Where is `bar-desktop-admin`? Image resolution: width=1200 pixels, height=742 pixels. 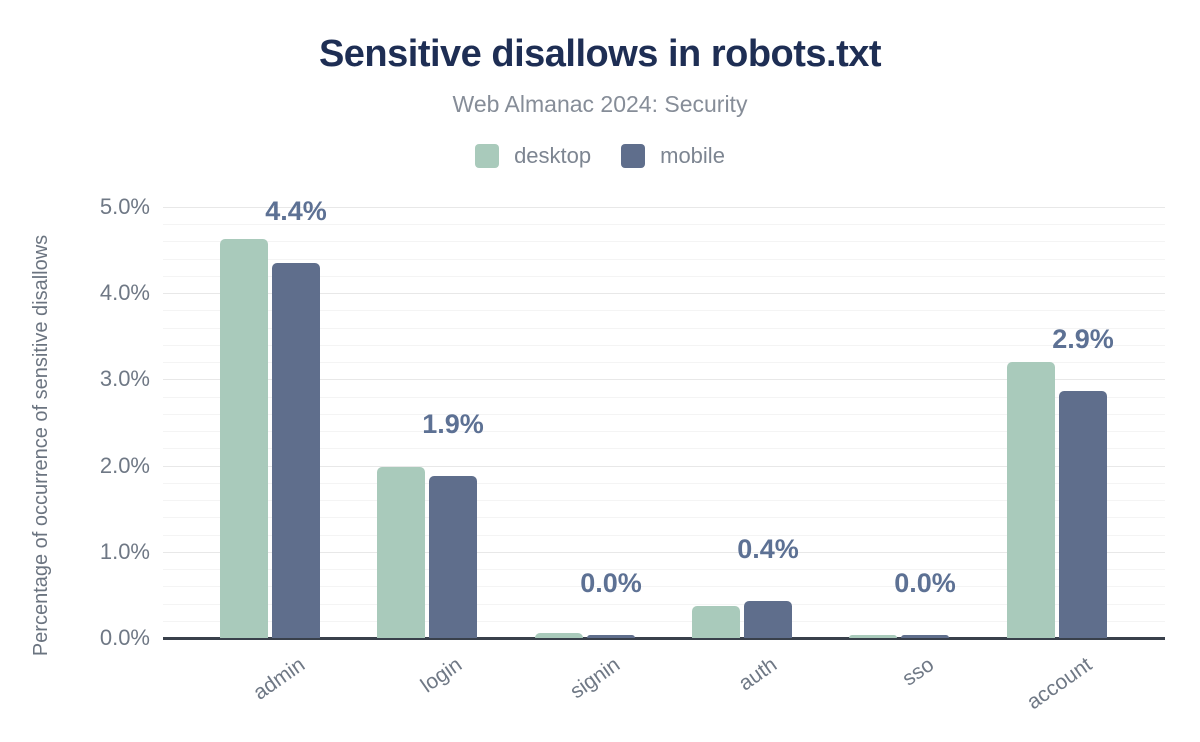 bar-desktop-admin is located at coordinates (244, 438).